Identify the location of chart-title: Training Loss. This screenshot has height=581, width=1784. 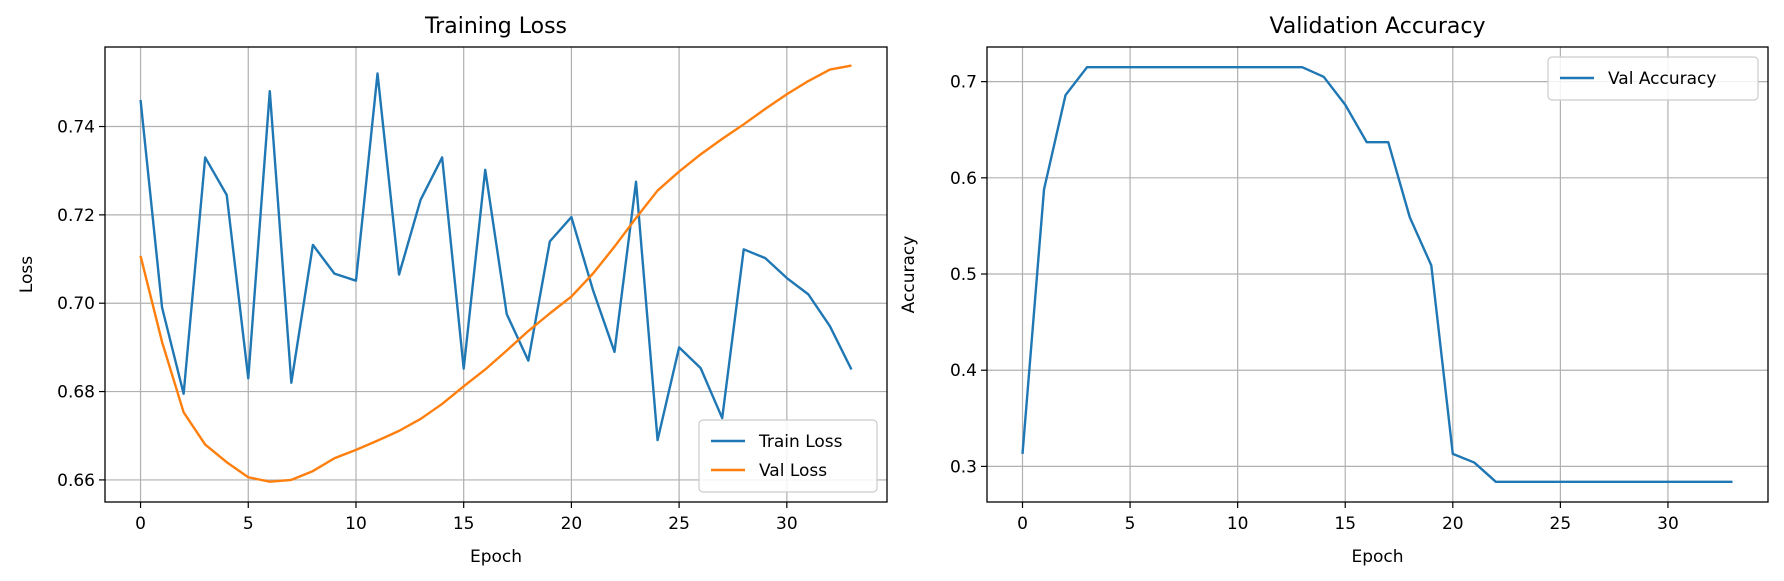
(495, 26).